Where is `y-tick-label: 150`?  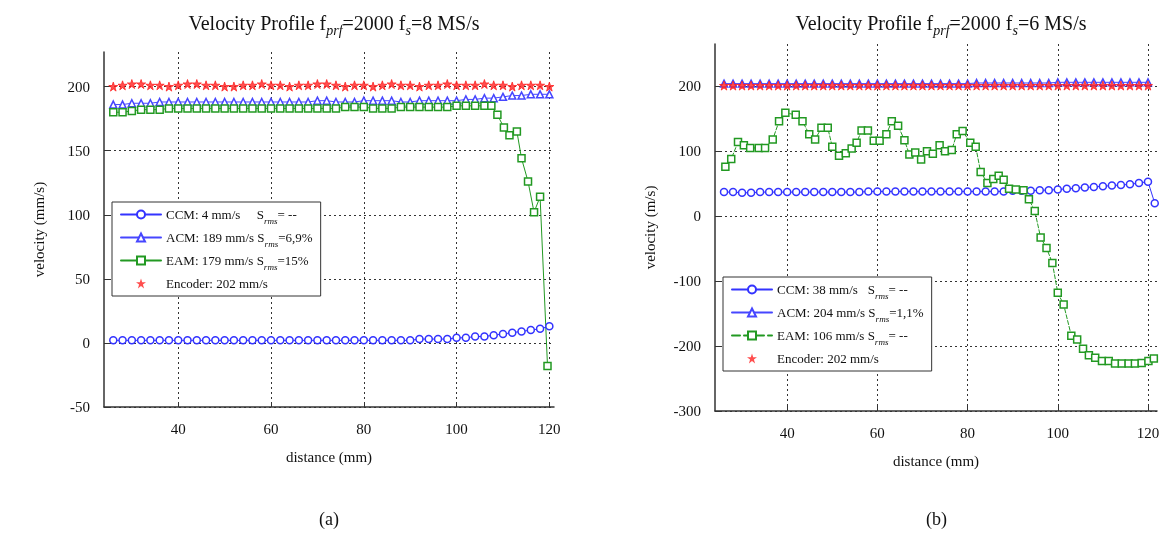
y-tick-label: 150 is located at coordinates (78, 150).